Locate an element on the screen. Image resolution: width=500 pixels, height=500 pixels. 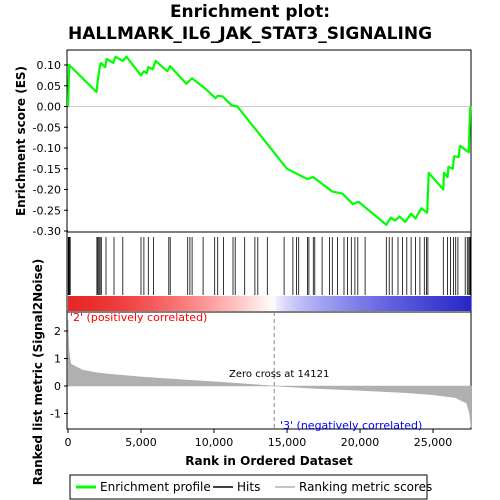
es-y-tick-label: -0.20 is located at coordinates (47, 190).